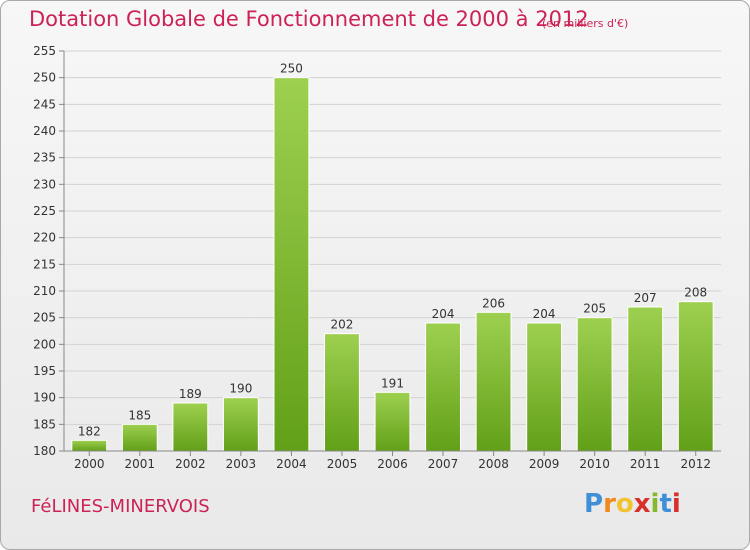  What do you see at coordinates (291, 464) in the screenshot?
I see `x-tick-label: 2004` at bounding box center [291, 464].